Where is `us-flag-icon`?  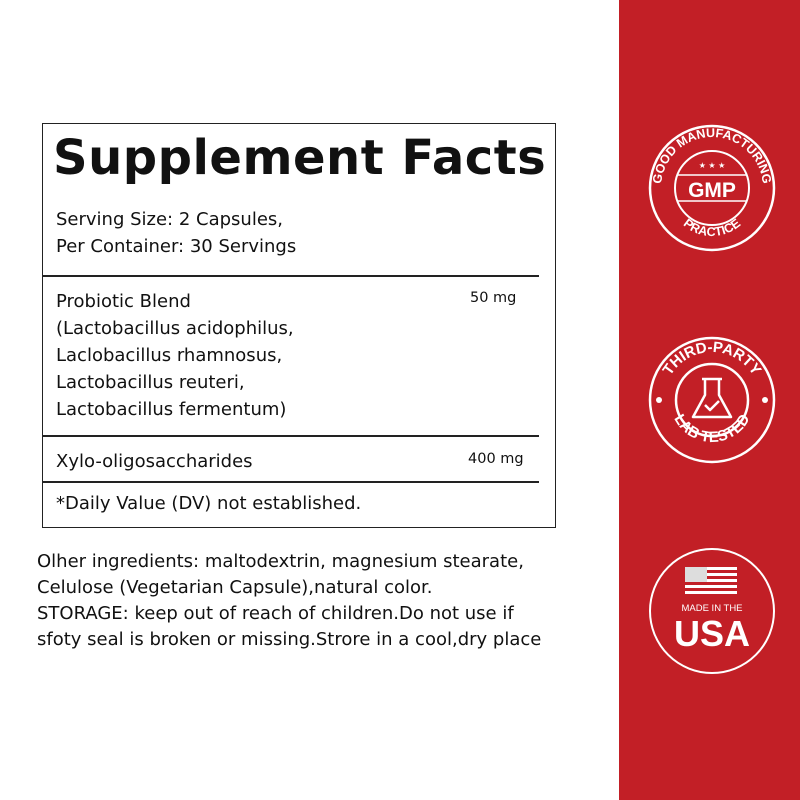 us-flag-icon is located at coordinates (711, 582).